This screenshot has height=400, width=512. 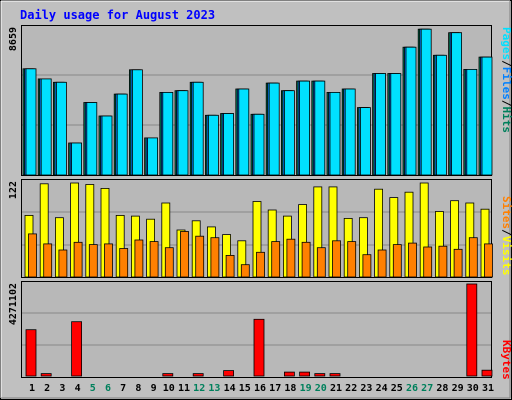 I want to click on day-label-10: 10, so click(x=169, y=388).